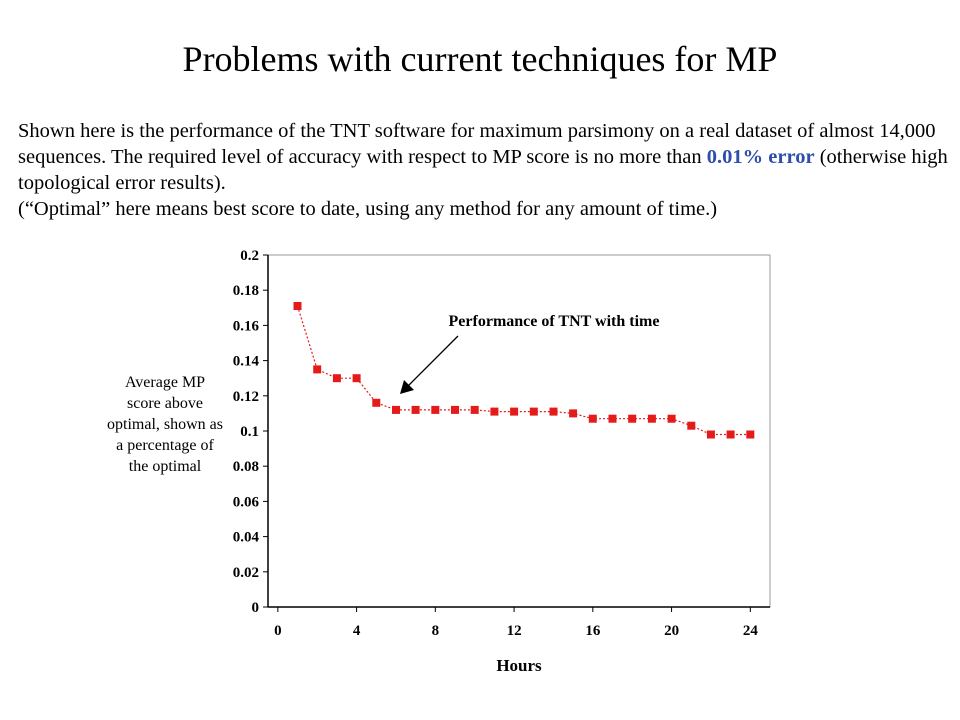 The image size is (960, 720). Describe the element at coordinates (432, 362) in the screenshot. I see `annotation-arrow-line` at that location.